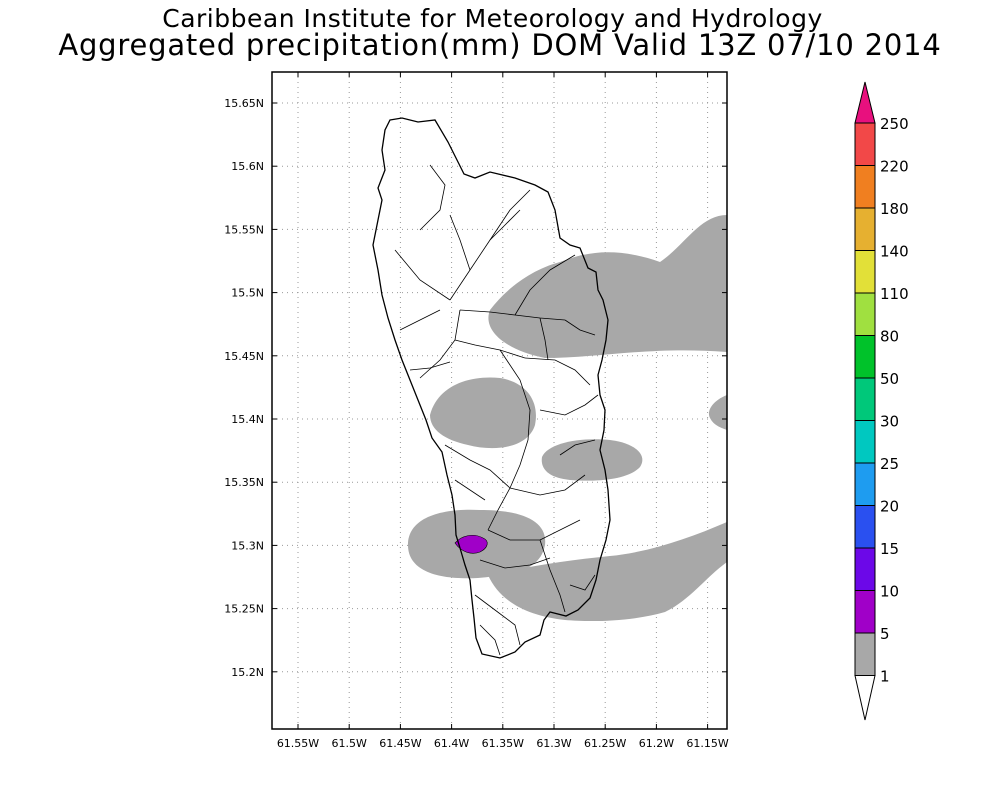  What do you see at coordinates (244, 609) in the screenshot?
I see `lat-tick-label: 15.25N` at bounding box center [244, 609].